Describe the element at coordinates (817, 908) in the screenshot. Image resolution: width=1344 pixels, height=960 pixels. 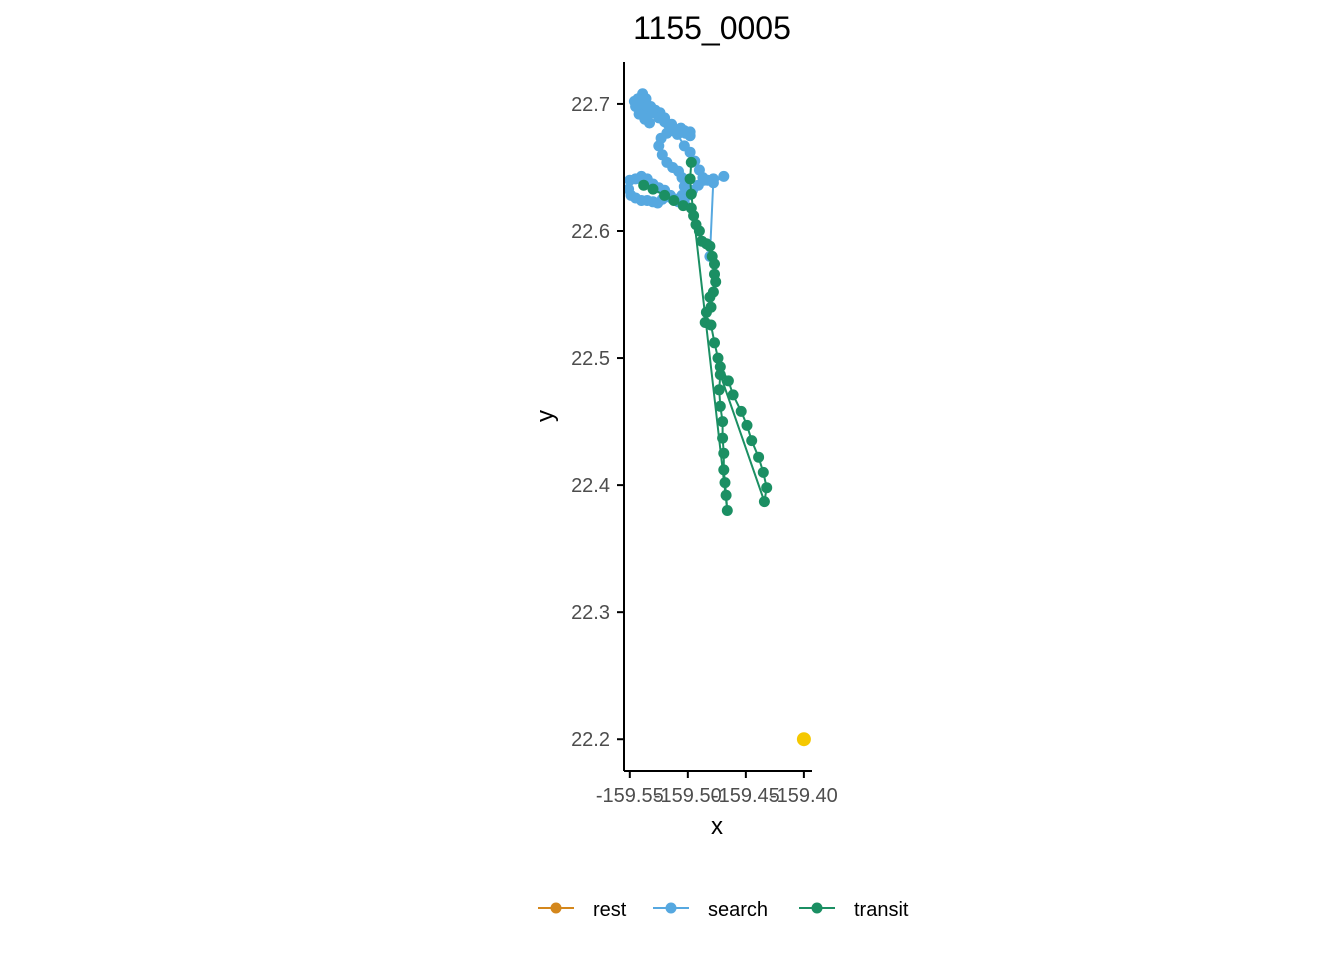
I see `legend-key-point-transit` at that location.